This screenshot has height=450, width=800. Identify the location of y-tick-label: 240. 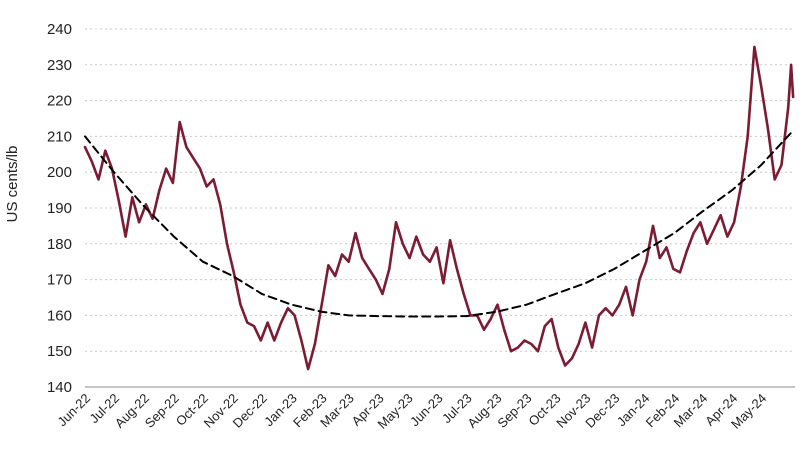
(59, 29).